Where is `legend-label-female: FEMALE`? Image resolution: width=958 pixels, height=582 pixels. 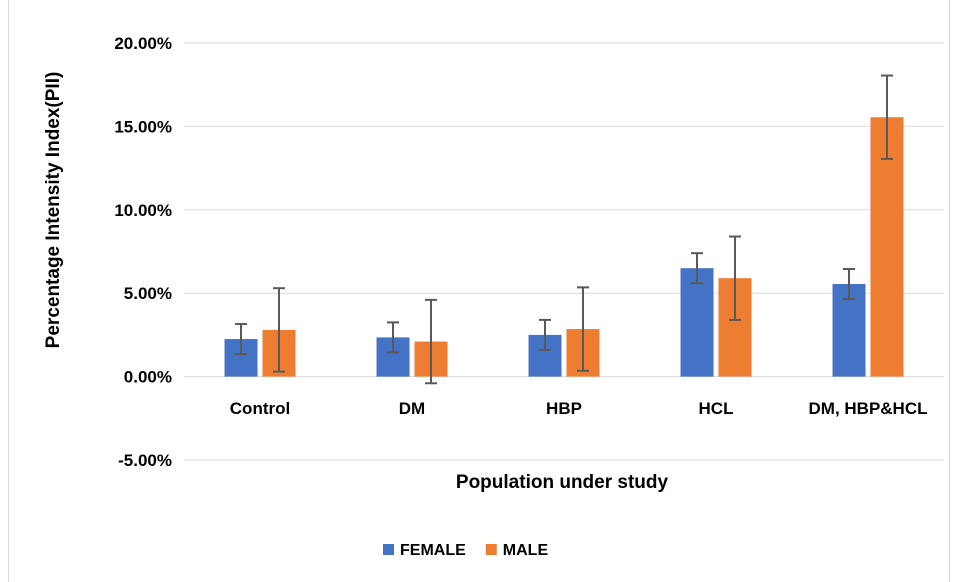
legend-label-female: FEMALE is located at coordinates (433, 550).